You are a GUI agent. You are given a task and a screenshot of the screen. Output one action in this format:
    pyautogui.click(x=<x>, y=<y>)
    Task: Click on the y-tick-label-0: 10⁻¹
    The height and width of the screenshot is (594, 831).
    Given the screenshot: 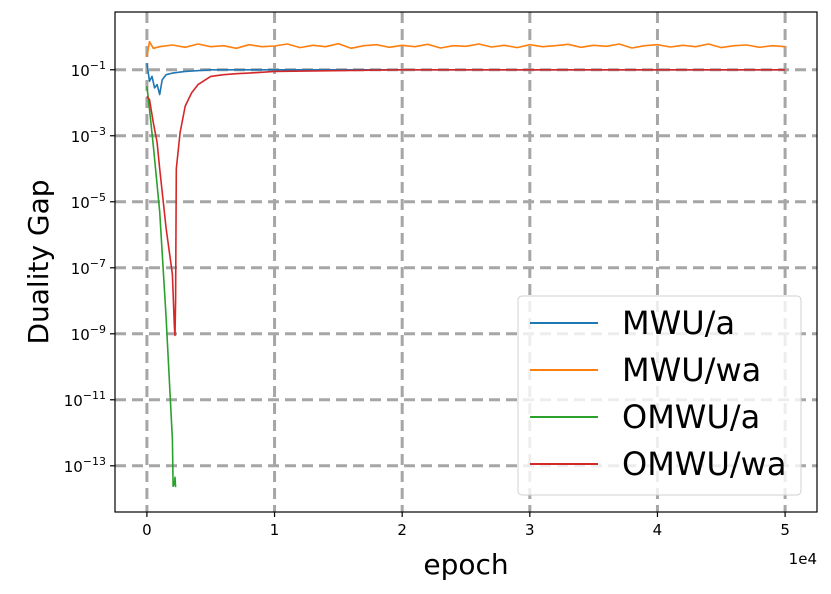 What is the action you would take?
    pyautogui.click(x=88, y=69)
    